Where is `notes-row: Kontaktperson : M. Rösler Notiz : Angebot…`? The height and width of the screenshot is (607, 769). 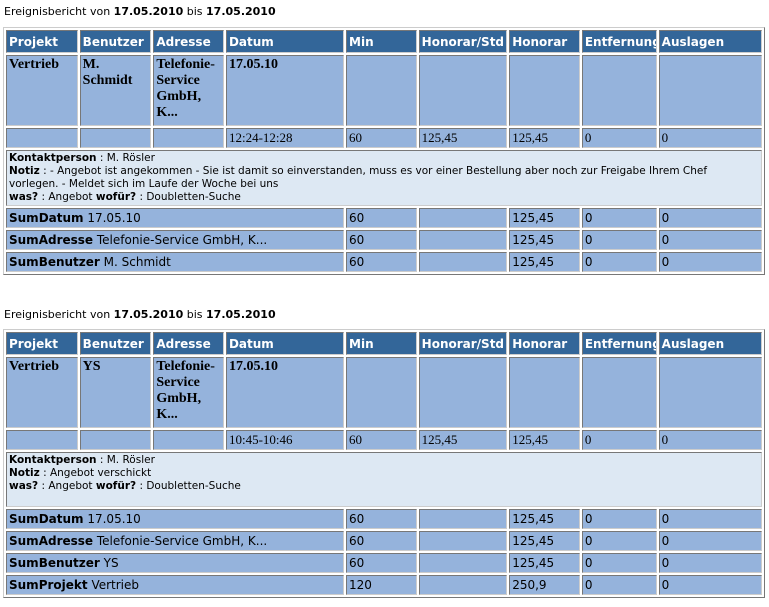
notes-row: Kontaktperson : M. Rösler Notiz : Angebot… is located at coordinates (384, 479).